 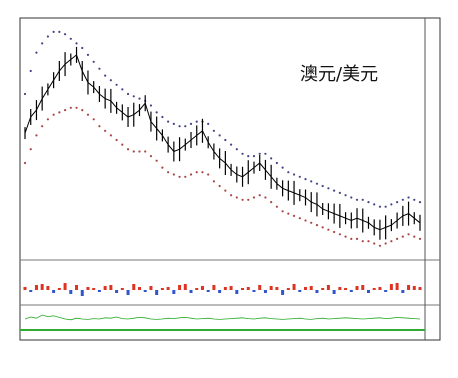 I want to click on volume-line-group, so click(x=222, y=317).